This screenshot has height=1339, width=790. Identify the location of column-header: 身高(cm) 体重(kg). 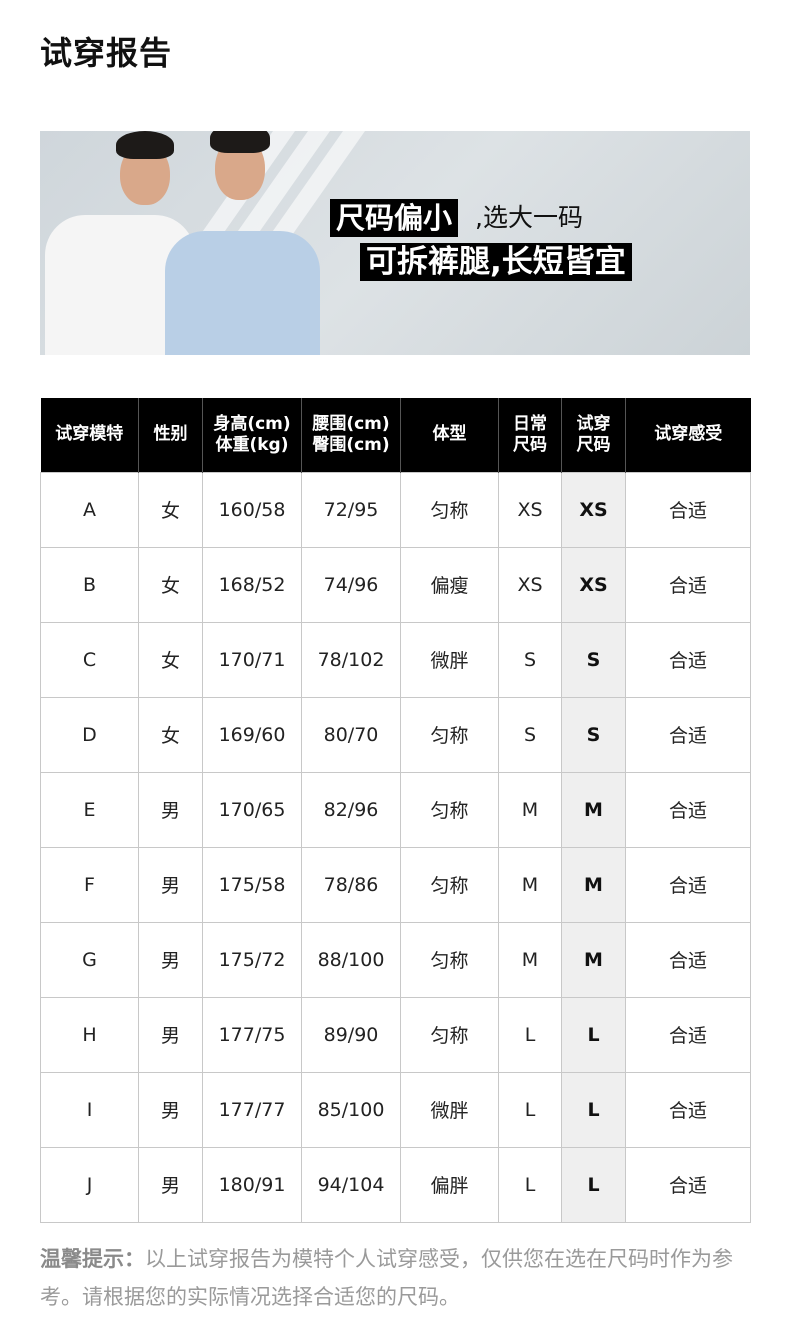
(252, 435).